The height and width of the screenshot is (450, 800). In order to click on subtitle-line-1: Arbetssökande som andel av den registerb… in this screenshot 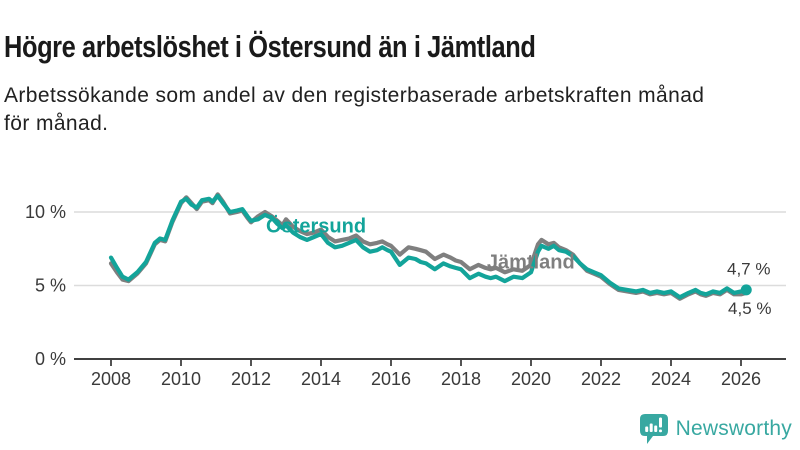, I will do `click(354, 95)`.